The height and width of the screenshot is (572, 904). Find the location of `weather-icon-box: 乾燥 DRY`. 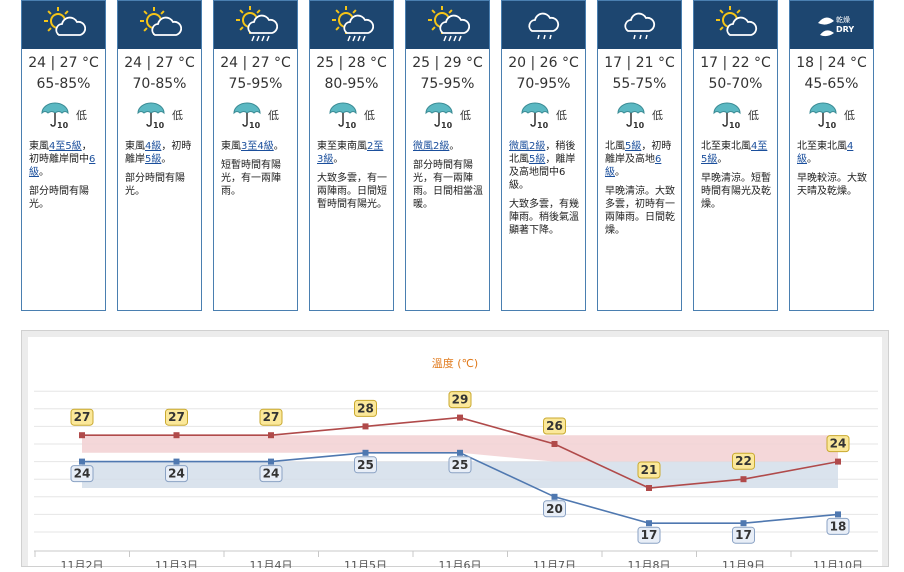

weather-icon-box: 乾燥 DRY is located at coordinates (831, 25).